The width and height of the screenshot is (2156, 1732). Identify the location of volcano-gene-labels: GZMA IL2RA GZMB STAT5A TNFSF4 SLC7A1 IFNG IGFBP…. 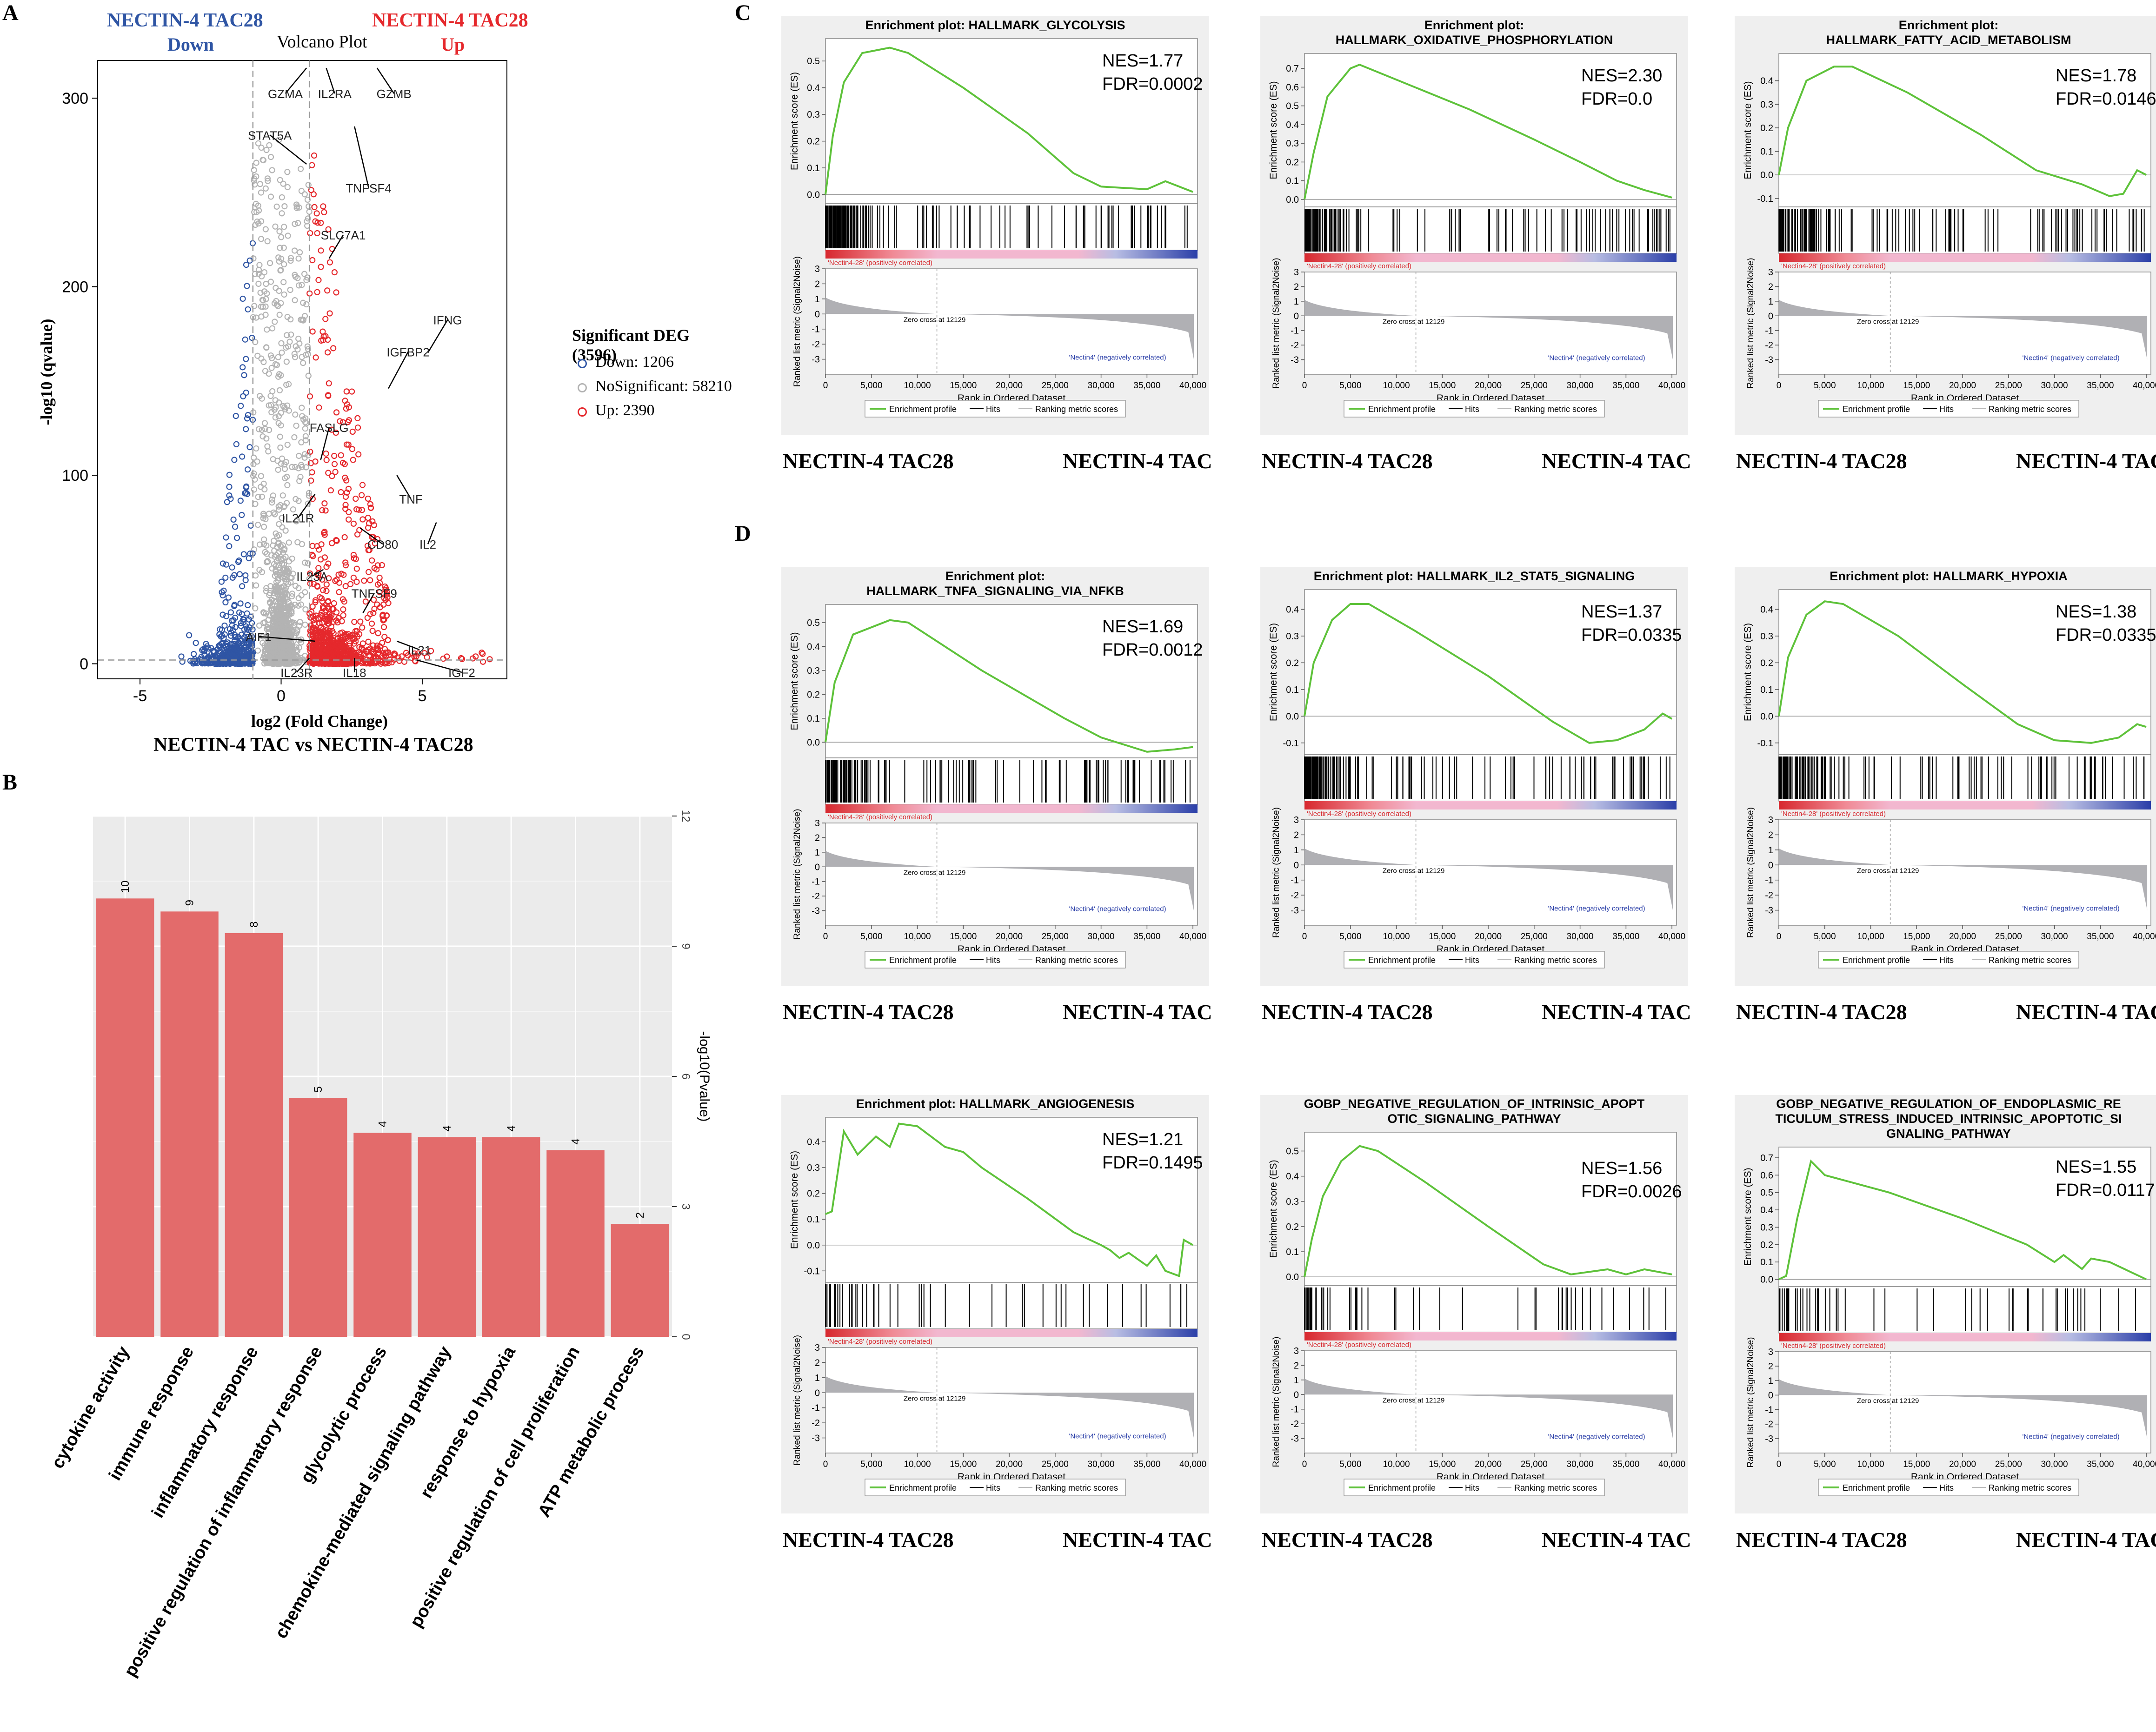
(360, 373).